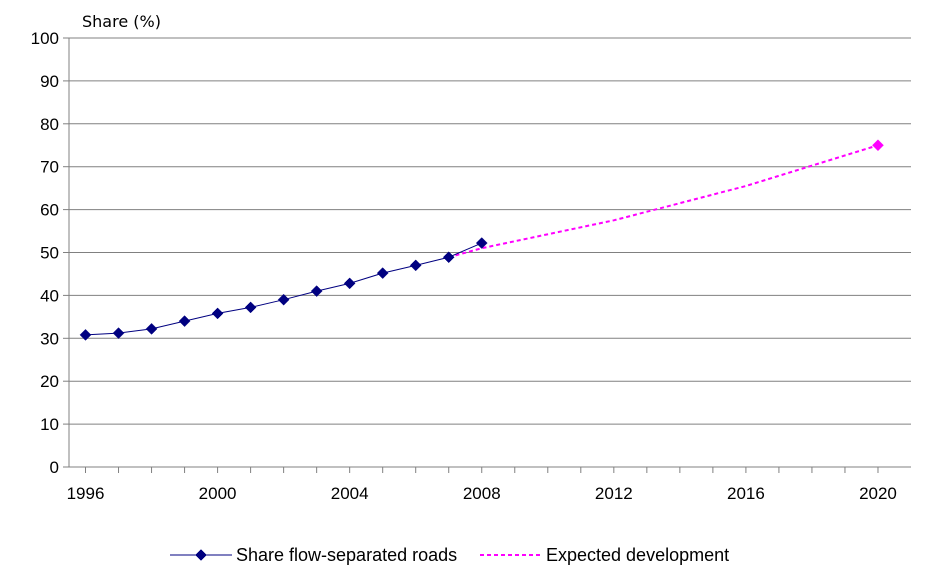 This screenshot has height=576, width=931. What do you see at coordinates (283, 289) in the screenshot?
I see `series-line-flow-separated-roads` at bounding box center [283, 289].